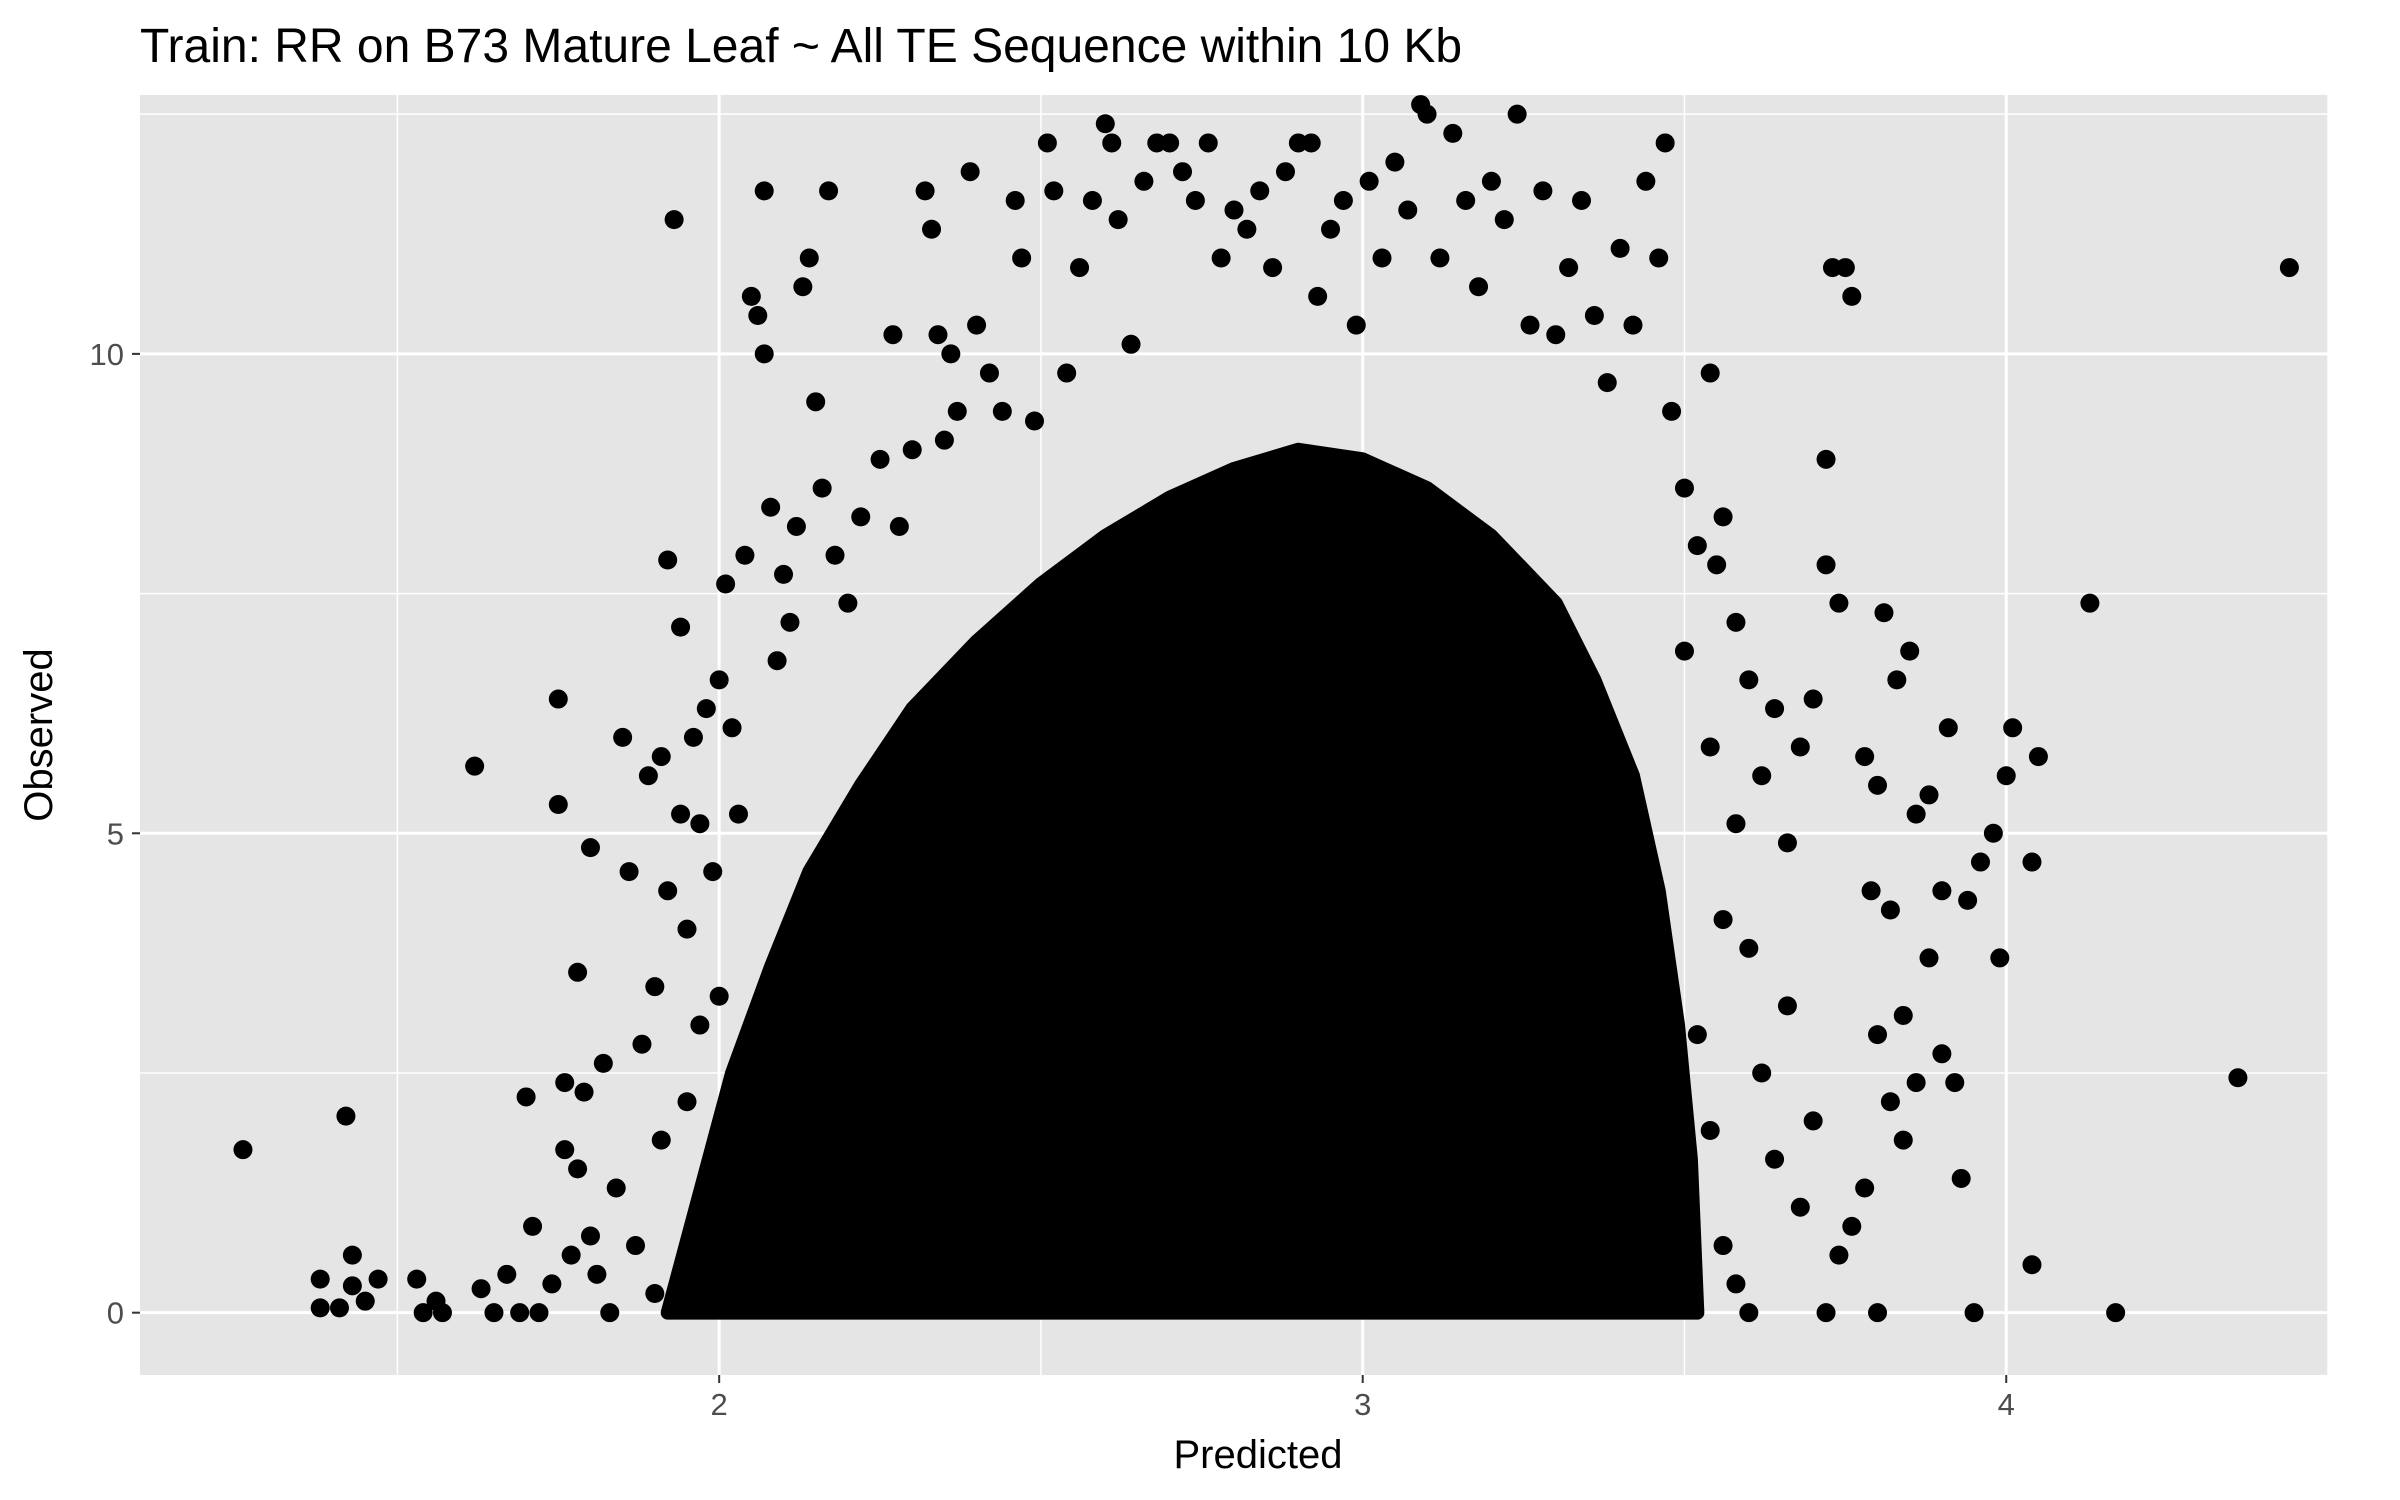 Image resolution: width=2400 pixels, height=1500 pixels. What do you see at coordinates (719, 1404) in the screenshot?
I see `x-tick-label: 2` at bounding box center [719, 1404].